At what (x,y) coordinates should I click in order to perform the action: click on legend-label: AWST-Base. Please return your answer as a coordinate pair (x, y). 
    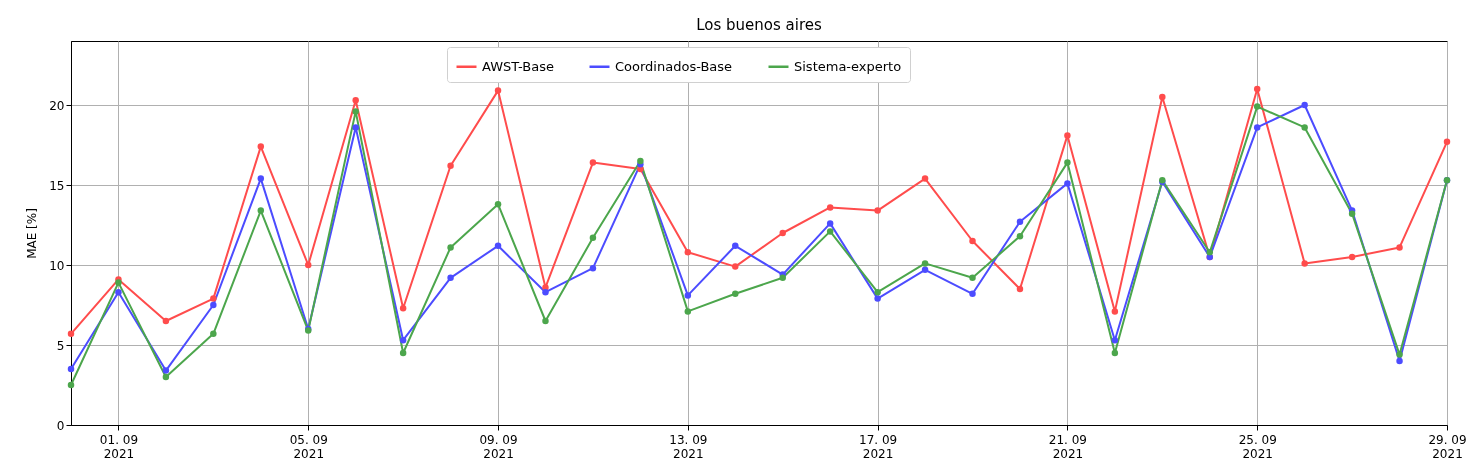
    Looking at the image, I should click on (518, 66).